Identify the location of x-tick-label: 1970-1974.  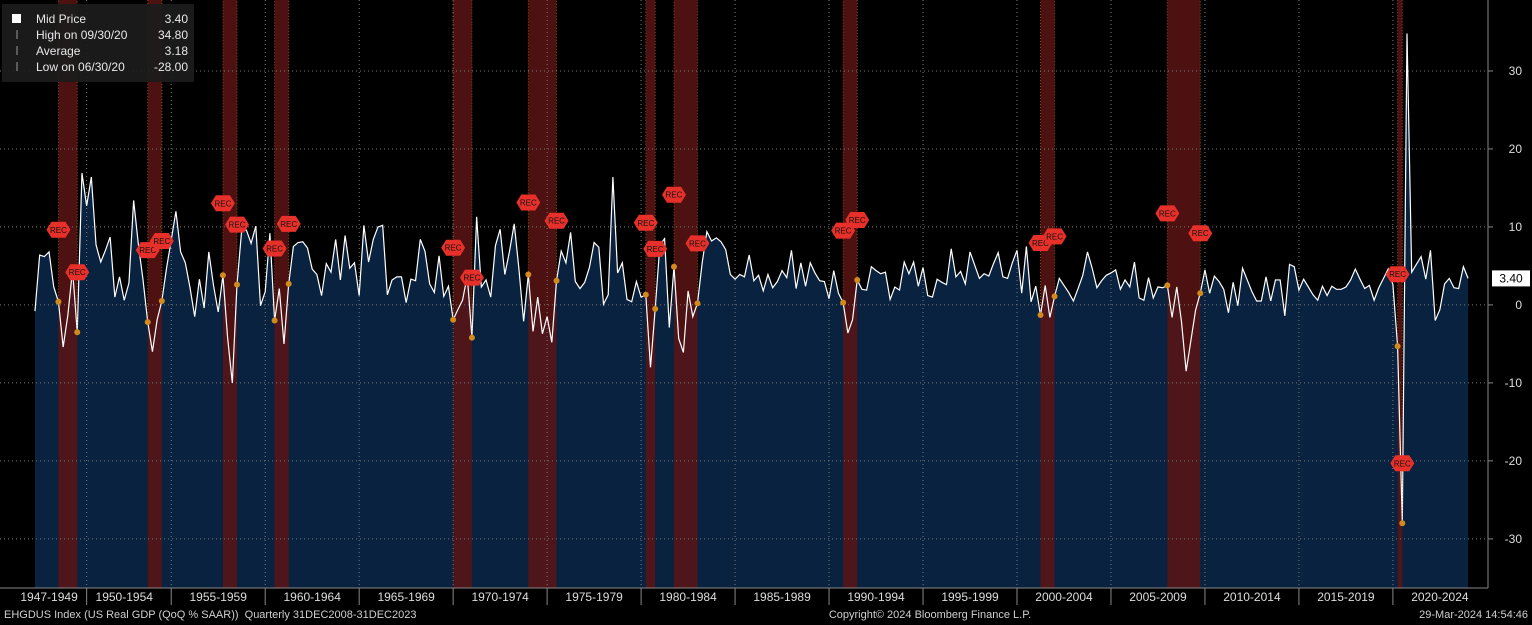
(500, 597).